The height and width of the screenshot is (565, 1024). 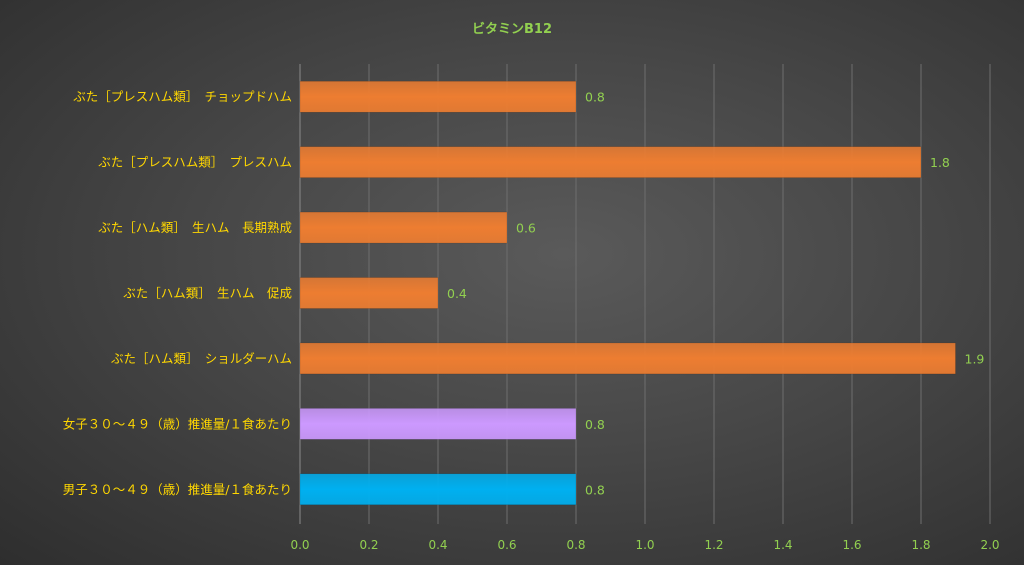 What do you see at coordinates (782, 545) in the screenshot?
I see `x-tick-label: 1.4` at bounding box center [782, 545].